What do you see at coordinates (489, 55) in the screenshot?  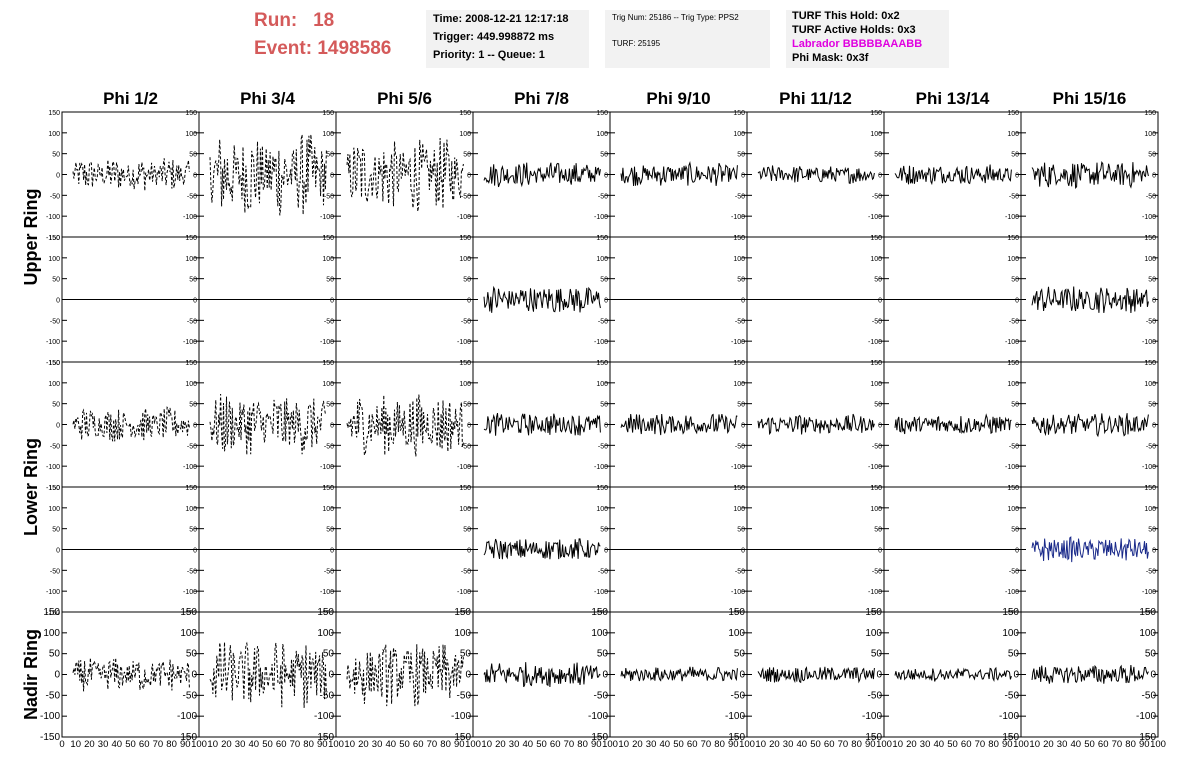 I see `priority-text: Priority: 1 -- Queue: 1` at bounding box center [489, 55].